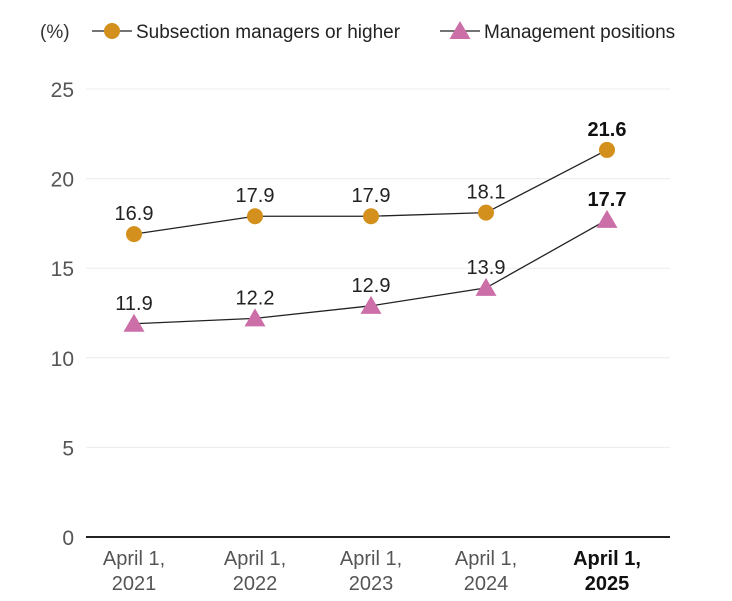 The width and height of the screenshot is (732, 601). What do you see at coordinates (607, 130) in the screenshot?
I see `data-label: 21.6` at bounding box center [607, 130].